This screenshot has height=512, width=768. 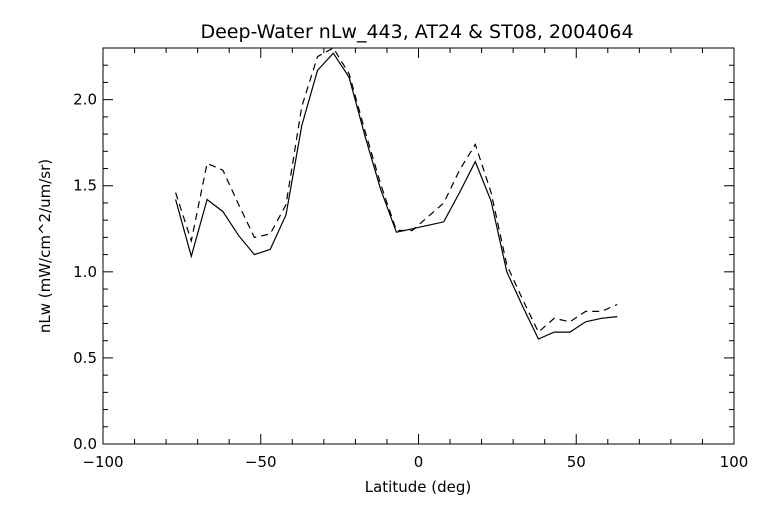 I want to click on x-tick-labels: −100 −50 0 50 100, so click(x=415, y=462).